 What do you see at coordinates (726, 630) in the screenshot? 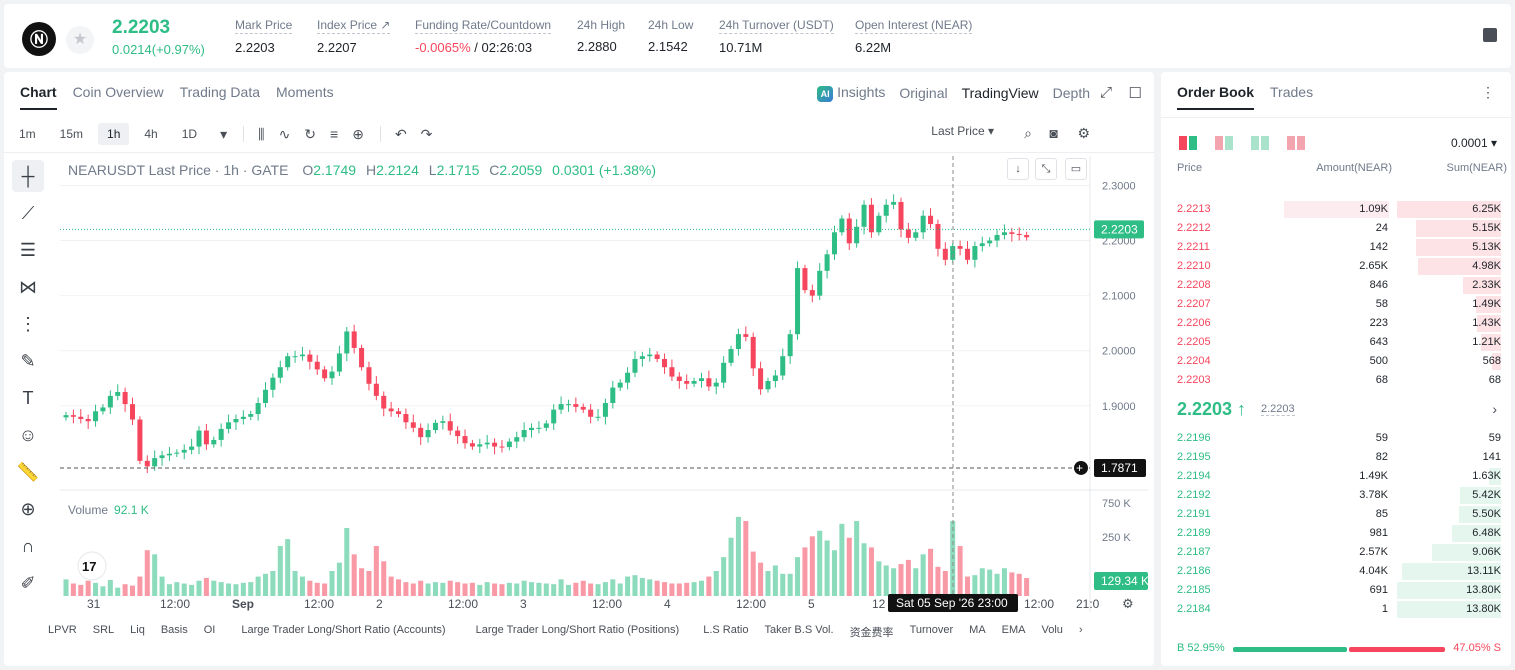
I see `indicator-item: L.S Ratio` at bounding box center [726, 630].